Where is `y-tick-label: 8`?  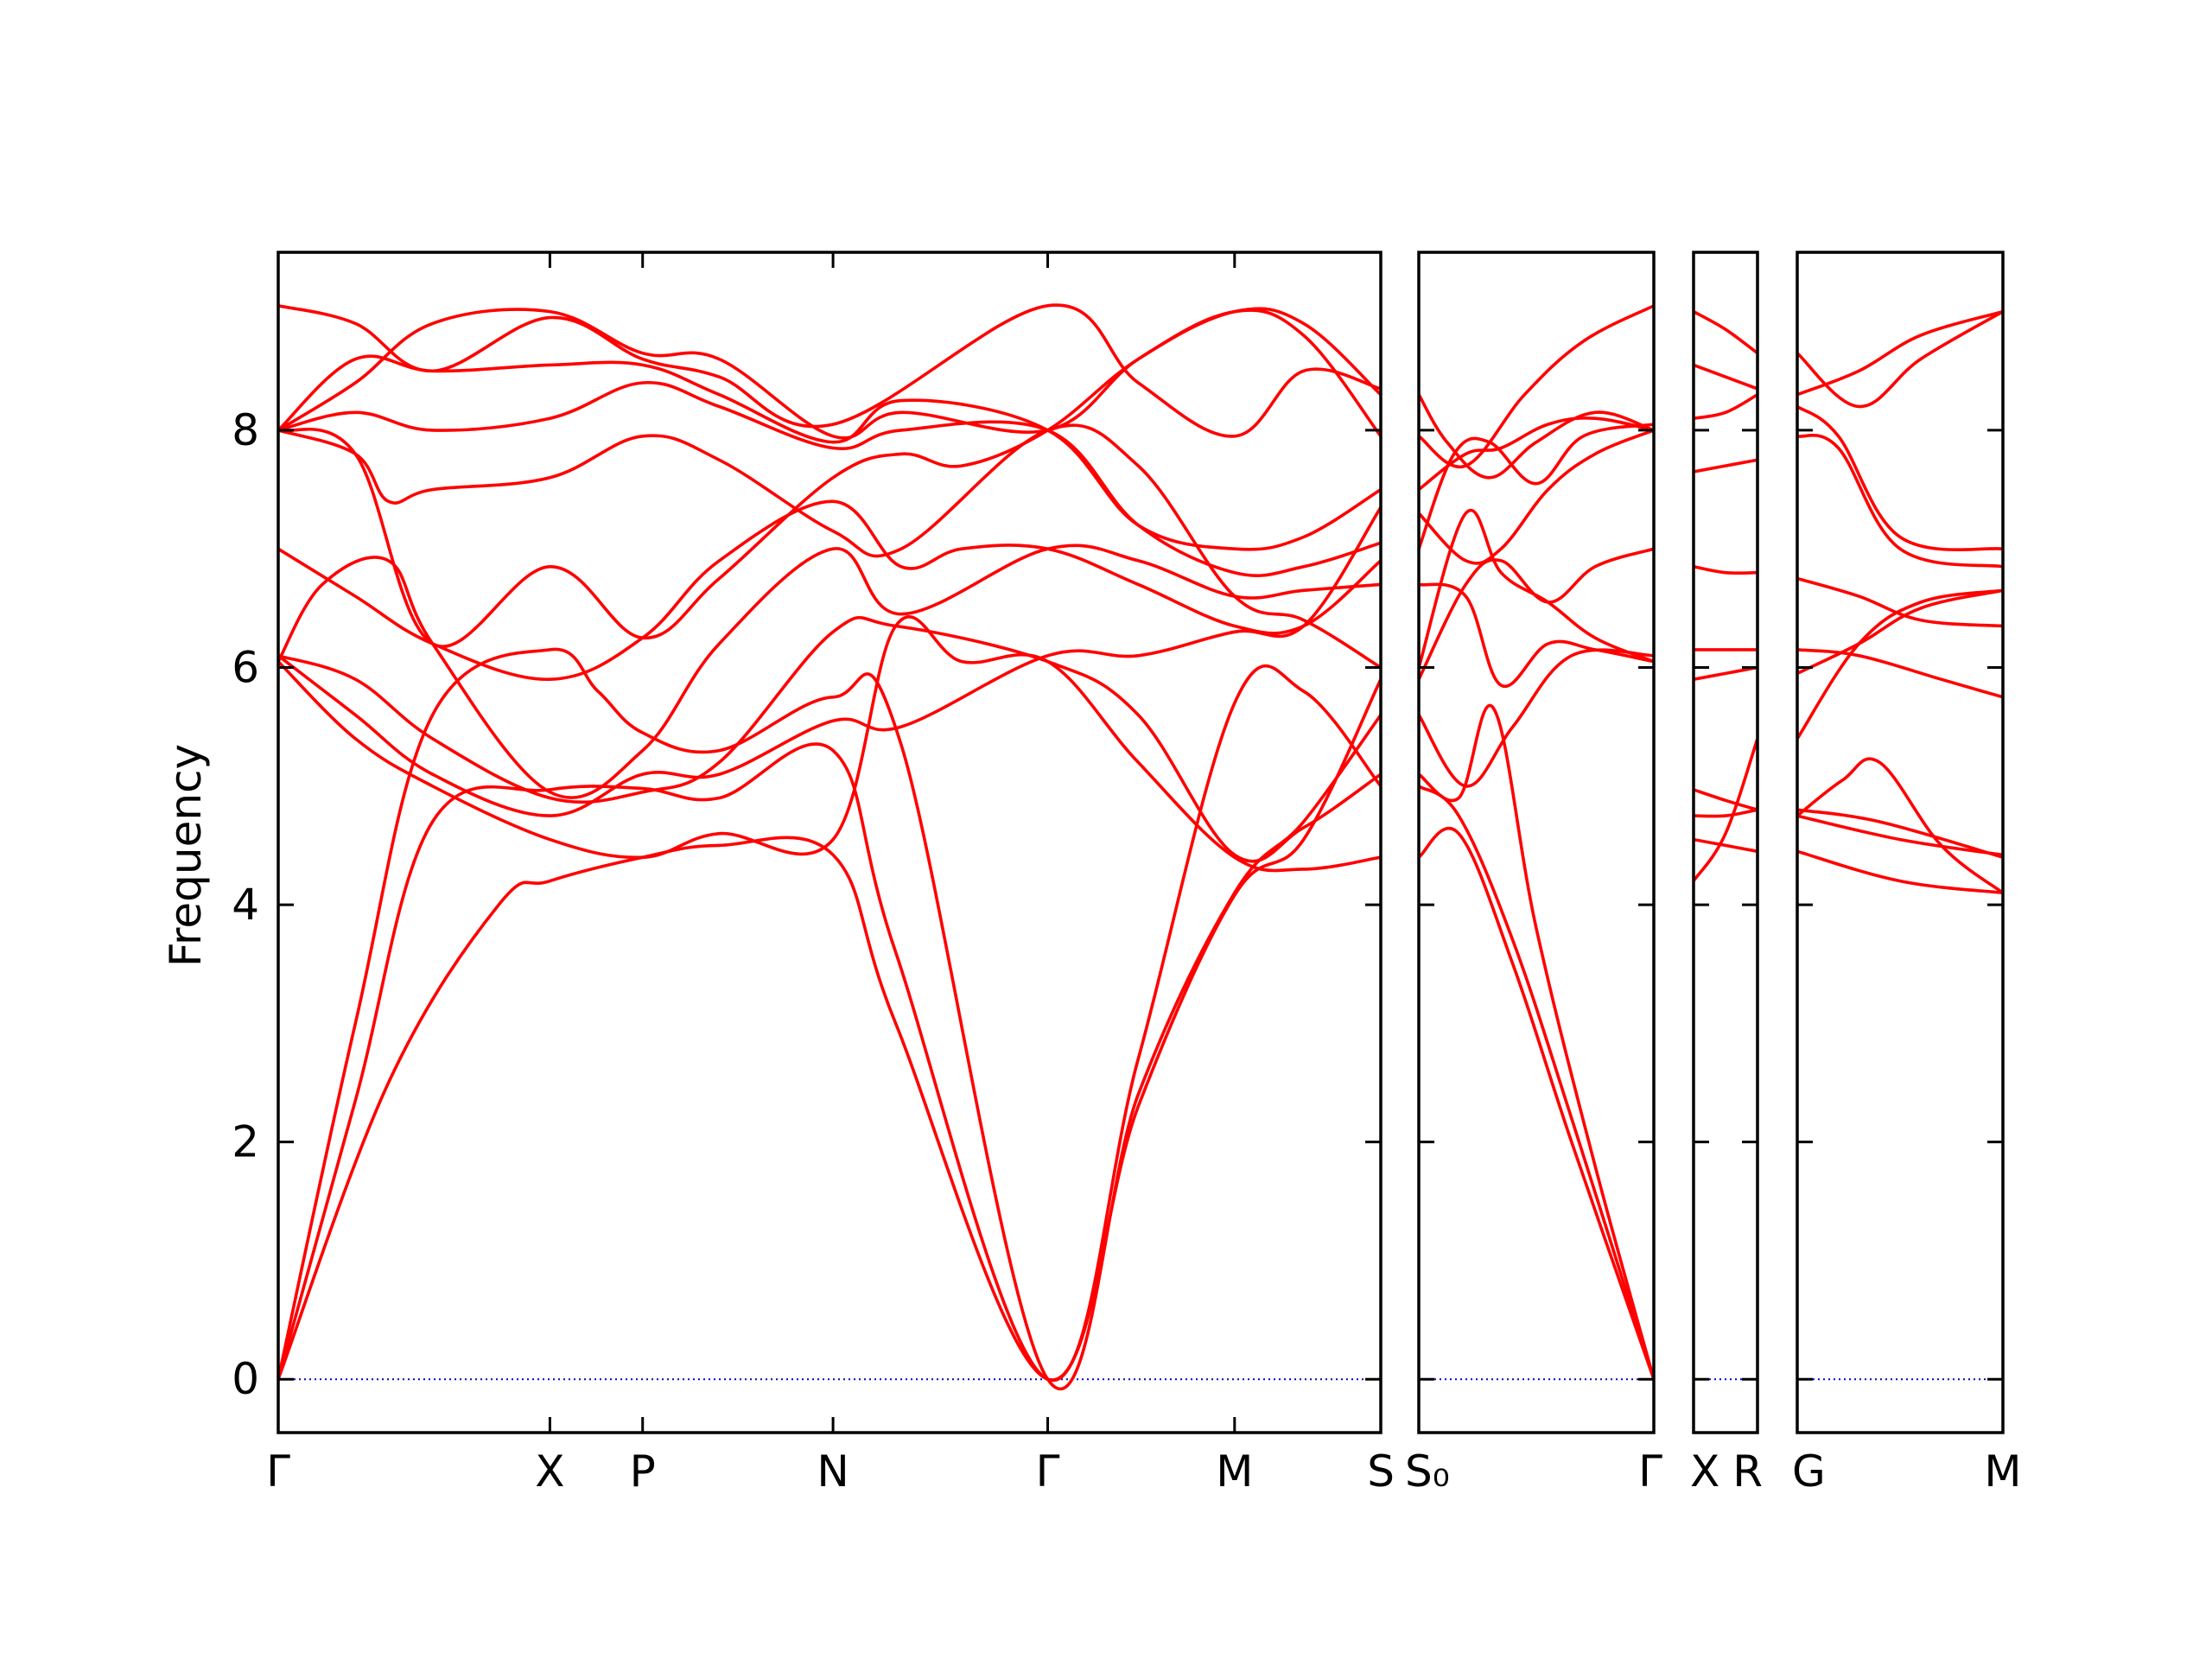 y-tick-label: 8 is located at coordinates (245, 430).